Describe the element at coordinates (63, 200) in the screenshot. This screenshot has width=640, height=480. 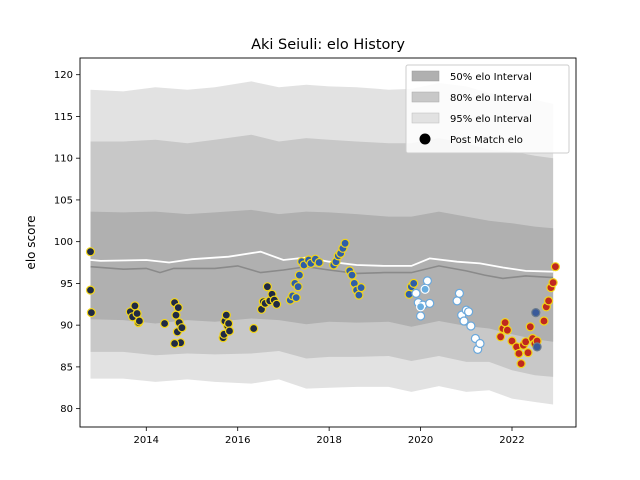
I see `y-tick-label-5: 105` at that location.